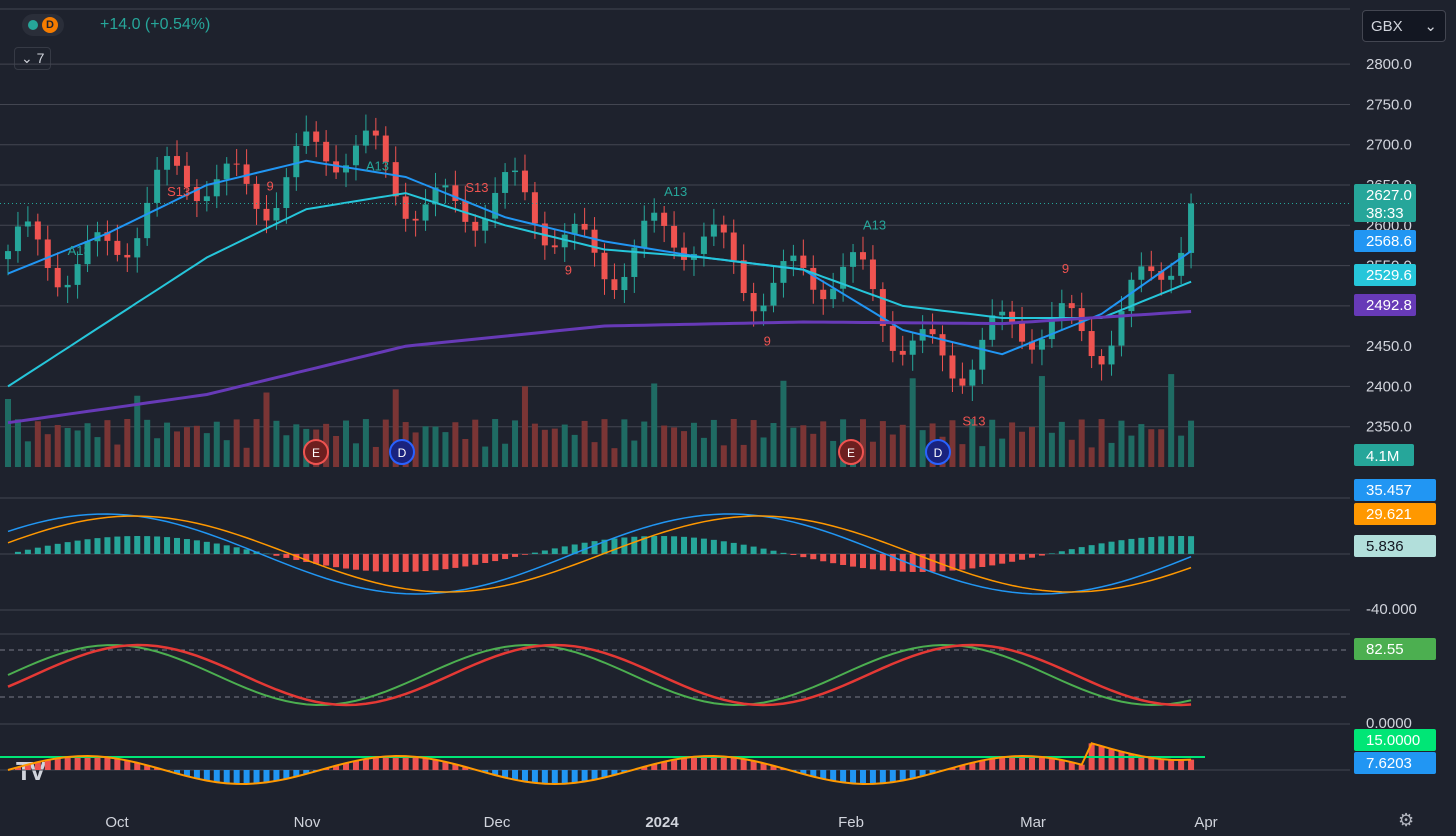 The height and width of the screenshot is (836, 1456). I want to click on stoch-k-line, so click(599, 675).